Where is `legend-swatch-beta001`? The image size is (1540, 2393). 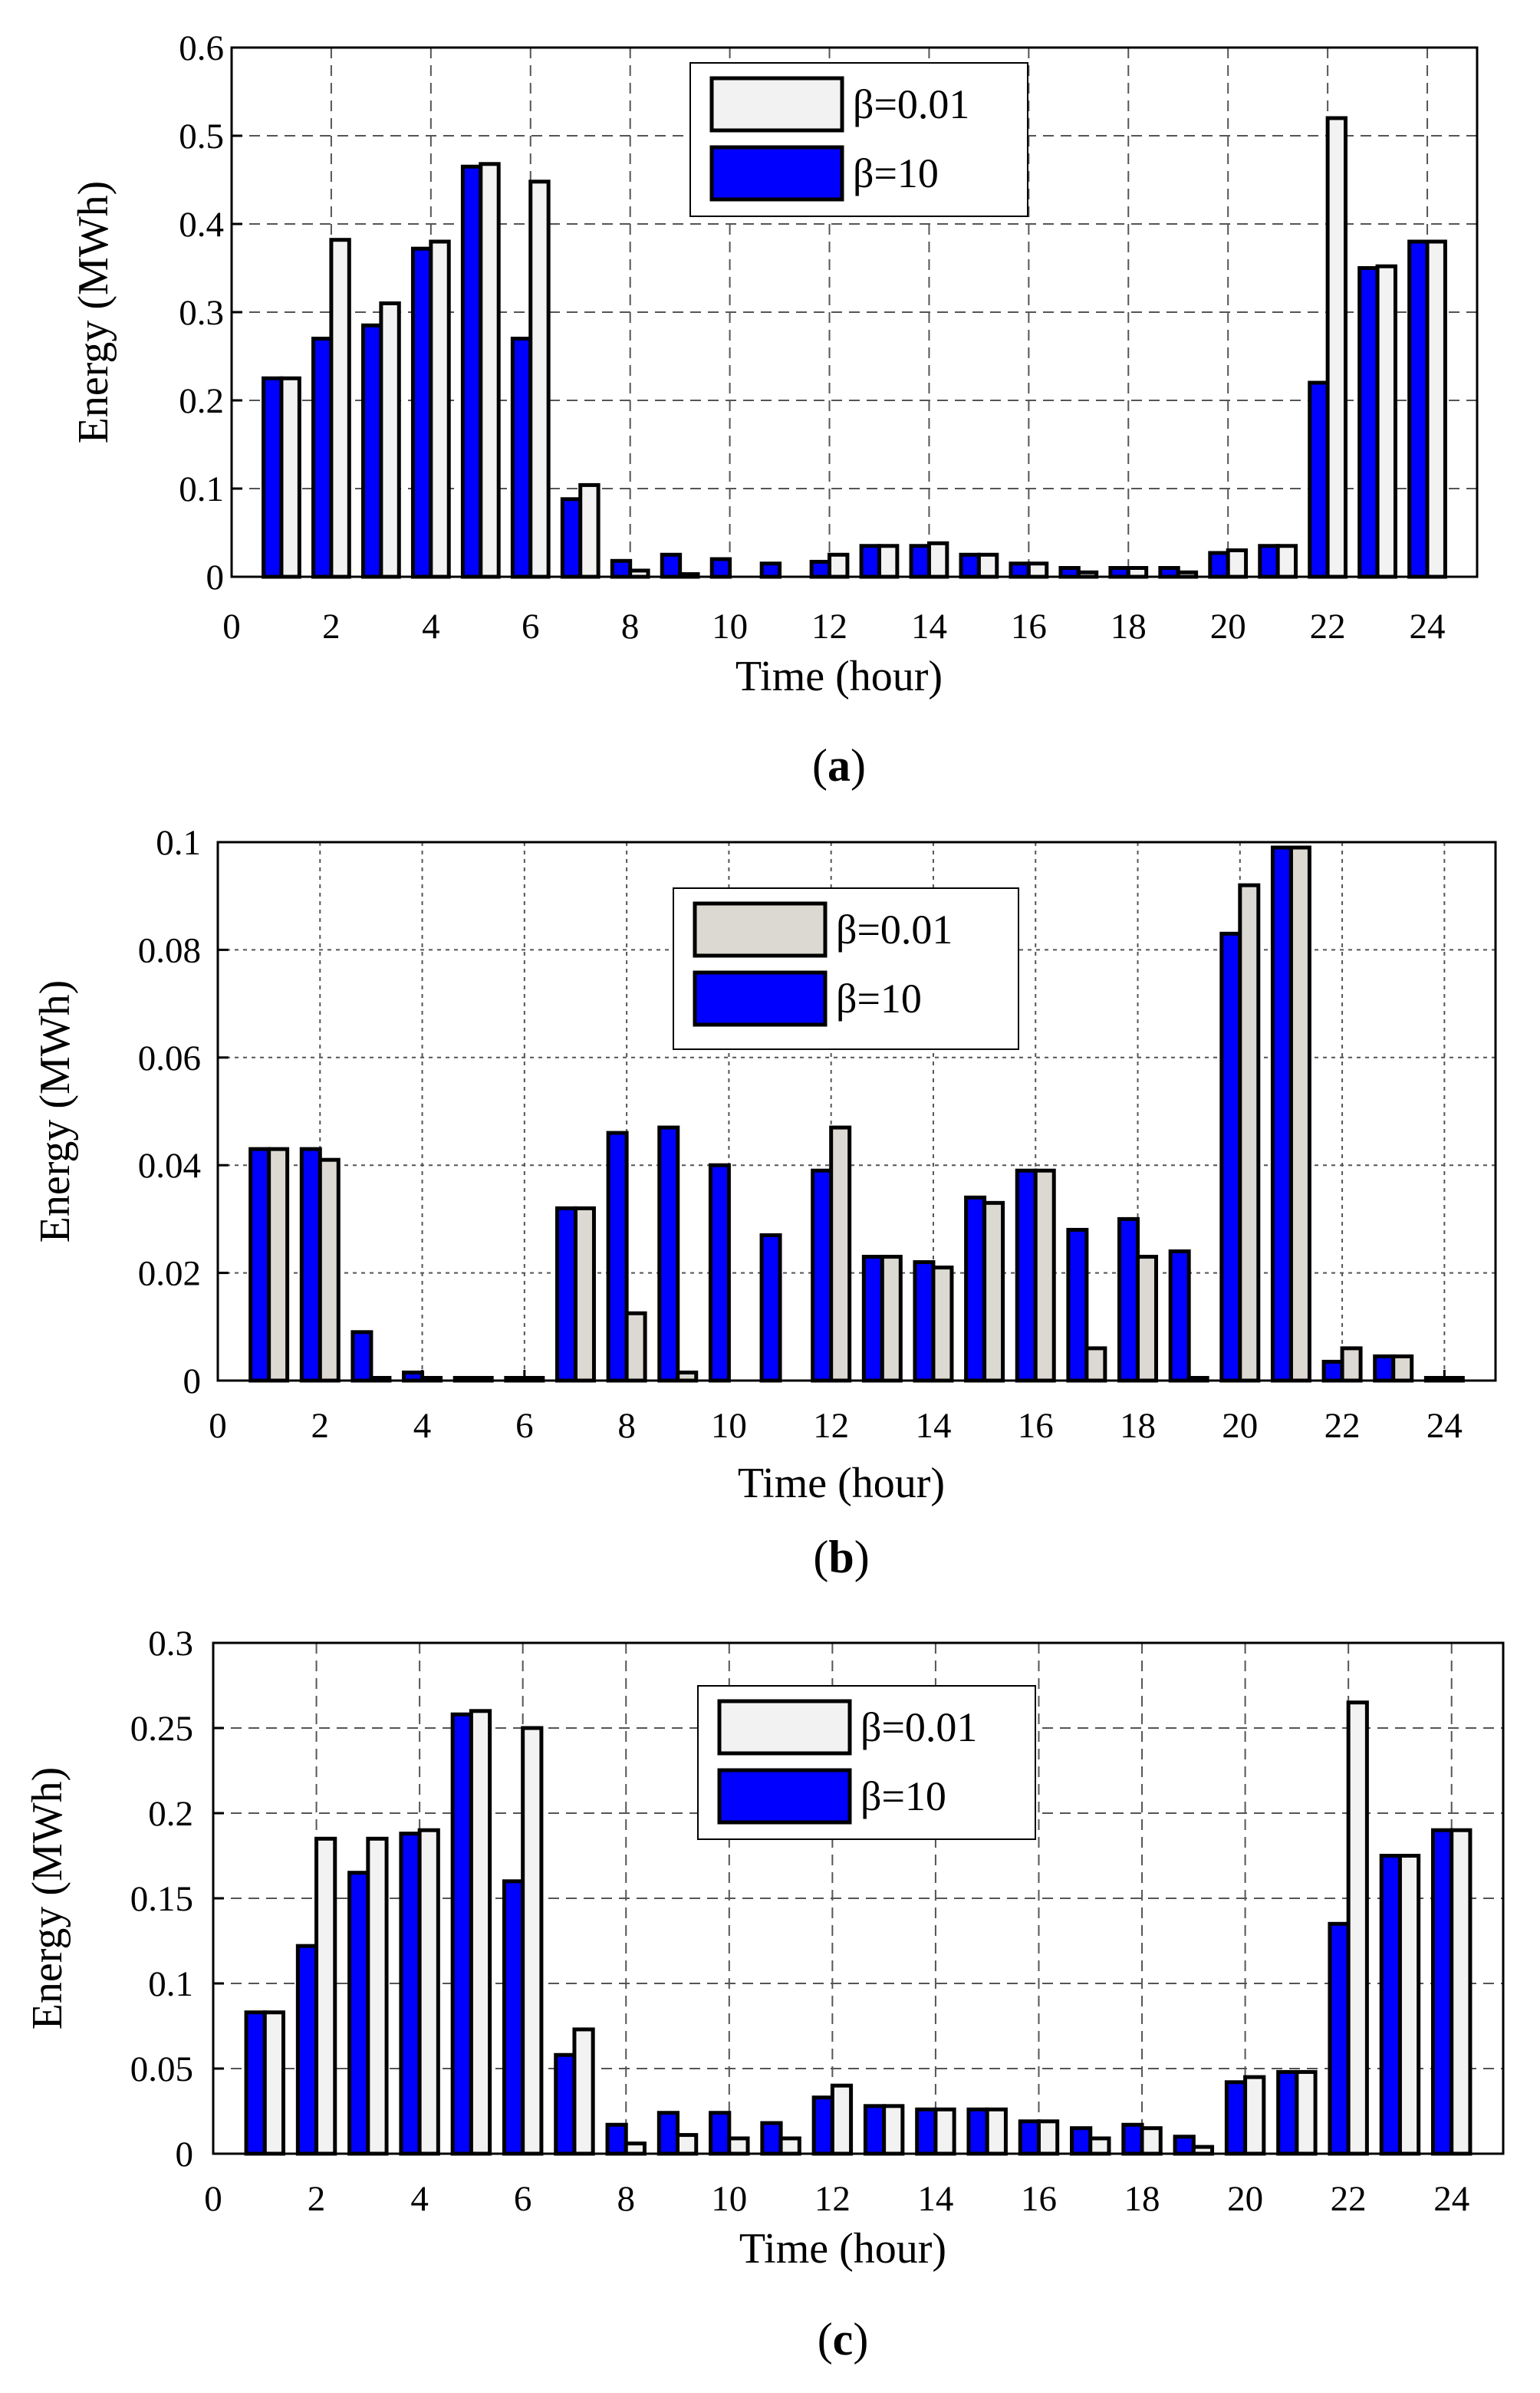 legend-swatch-beta001 is located at coordinates (776, 104).